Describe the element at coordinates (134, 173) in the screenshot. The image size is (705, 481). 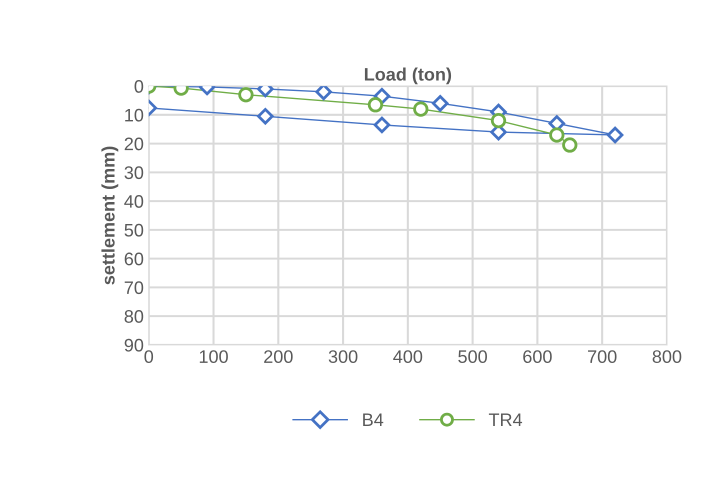
I see `y-tick-label: 30` at that location.